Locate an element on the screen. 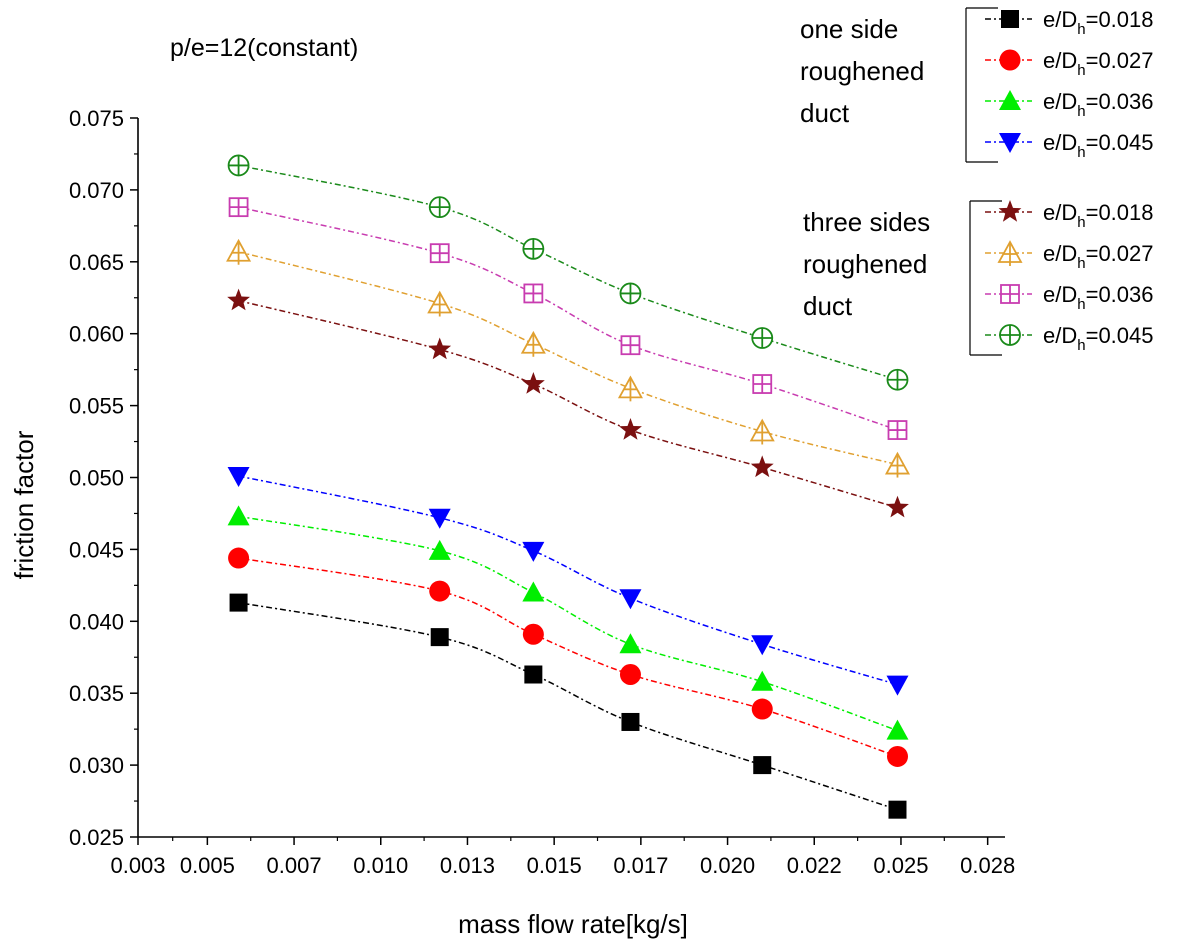  x-tick-label: 0.005 is located at coordinates (207, 865).